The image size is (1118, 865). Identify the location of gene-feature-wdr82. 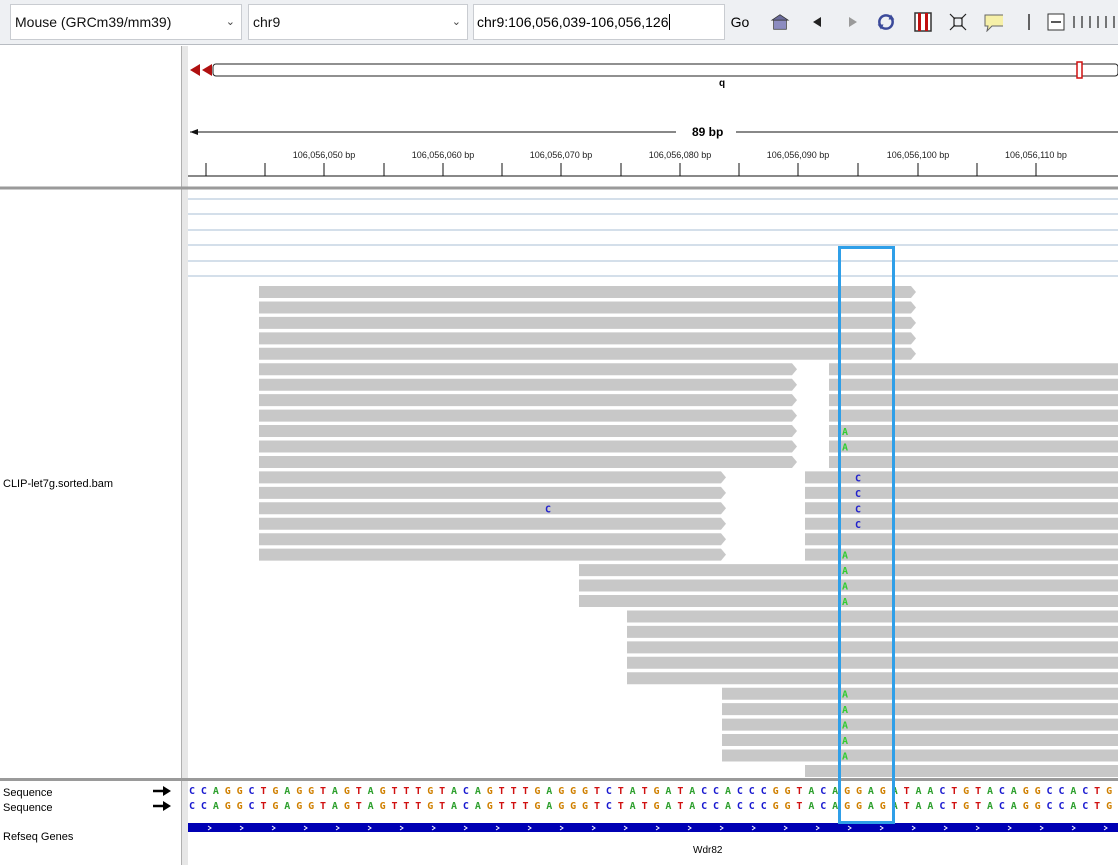
(653, 828).